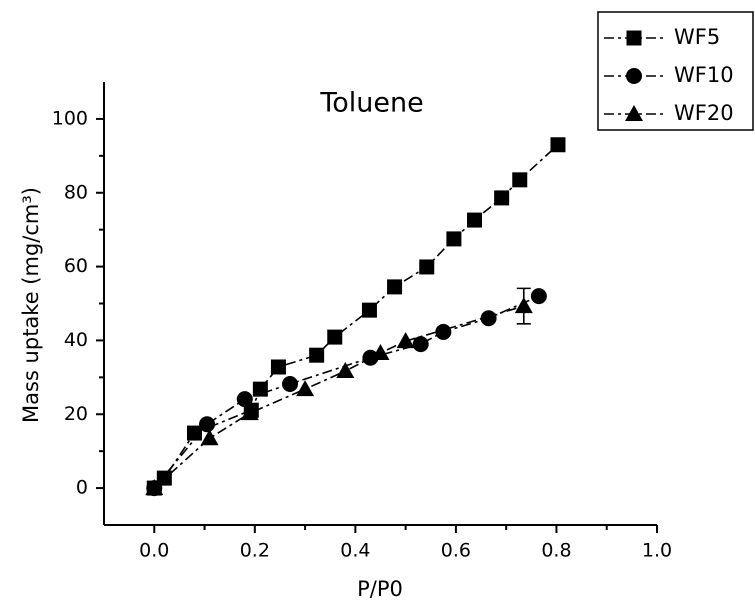 This screenshot has width=755, height=609. What do you see at coordinates (355, 551) in the screenshot?
I see `x-tick-label: 0.4` at bounding box center [355, 551].